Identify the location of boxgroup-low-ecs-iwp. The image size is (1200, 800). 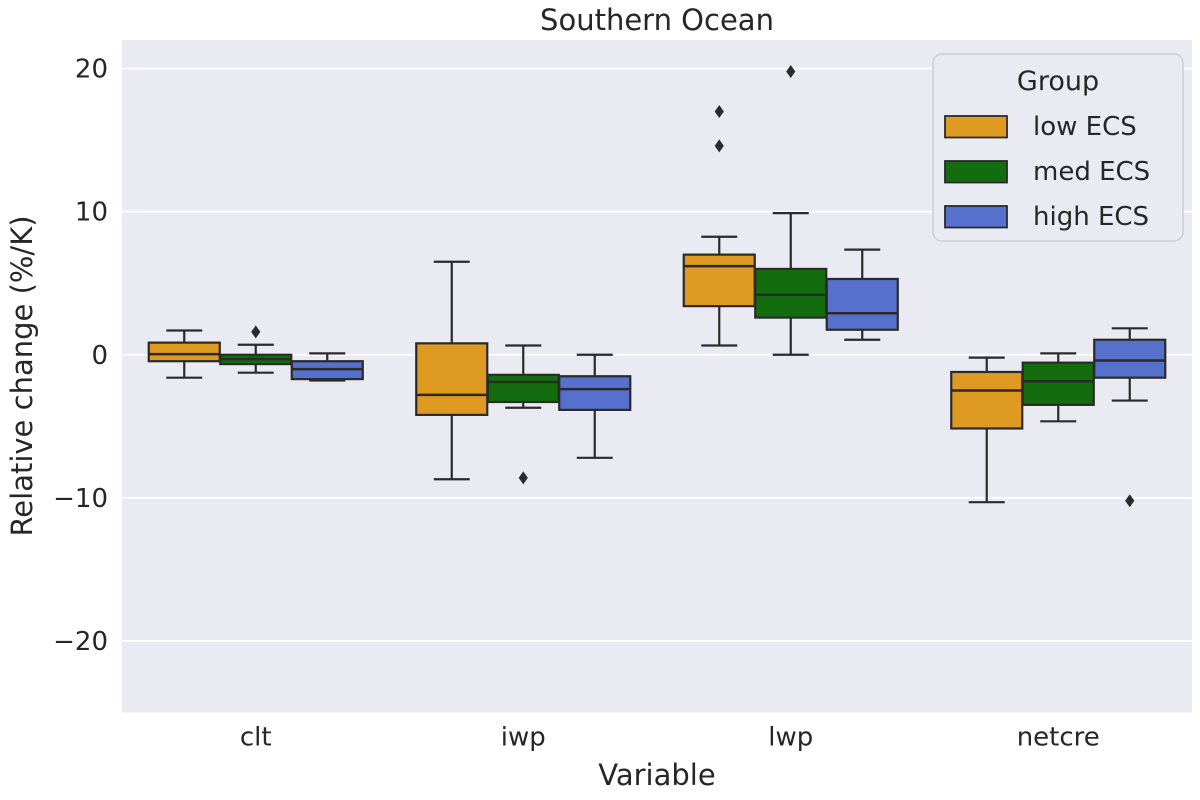
(452, 370).